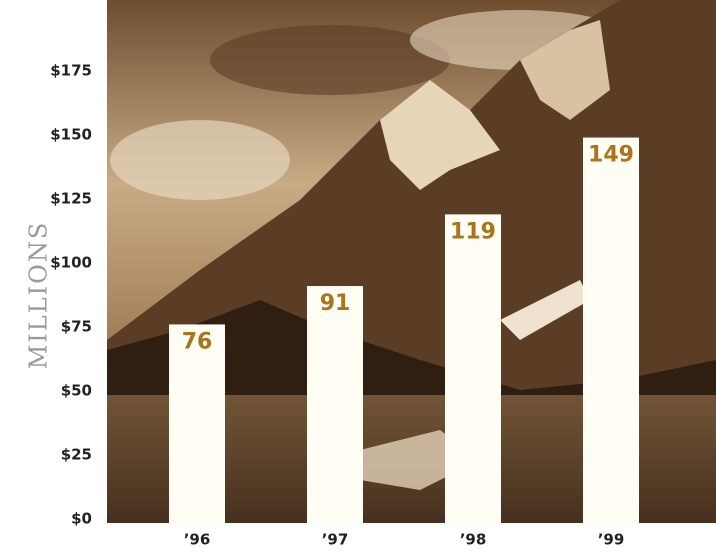 This screenshot has height=554, width=716. Describe the element at coordinates (71, 263) in the screenshot. I see `y-tick-label: $100` at that location.